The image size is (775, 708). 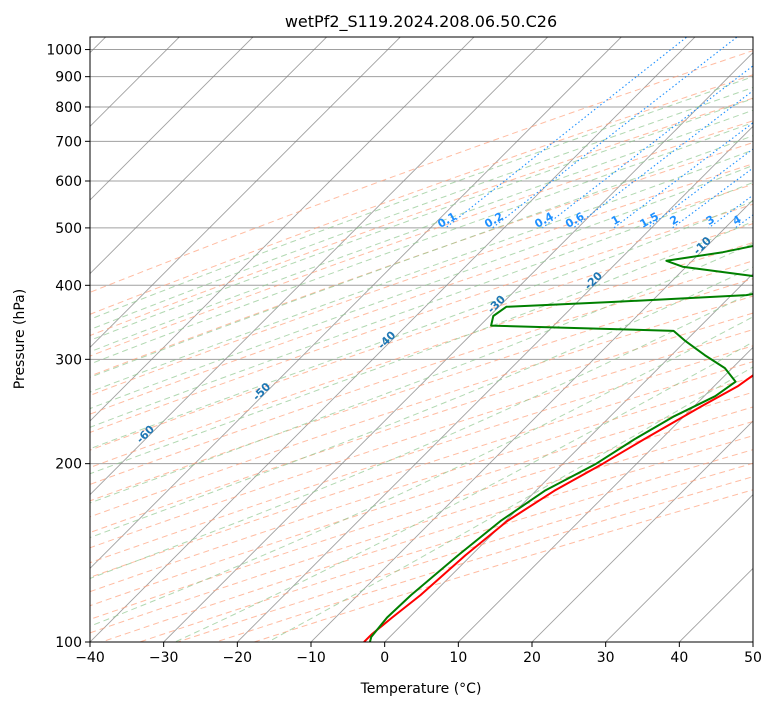 I want to click on mixing-ratio-lines, so click(x=599, y=133).